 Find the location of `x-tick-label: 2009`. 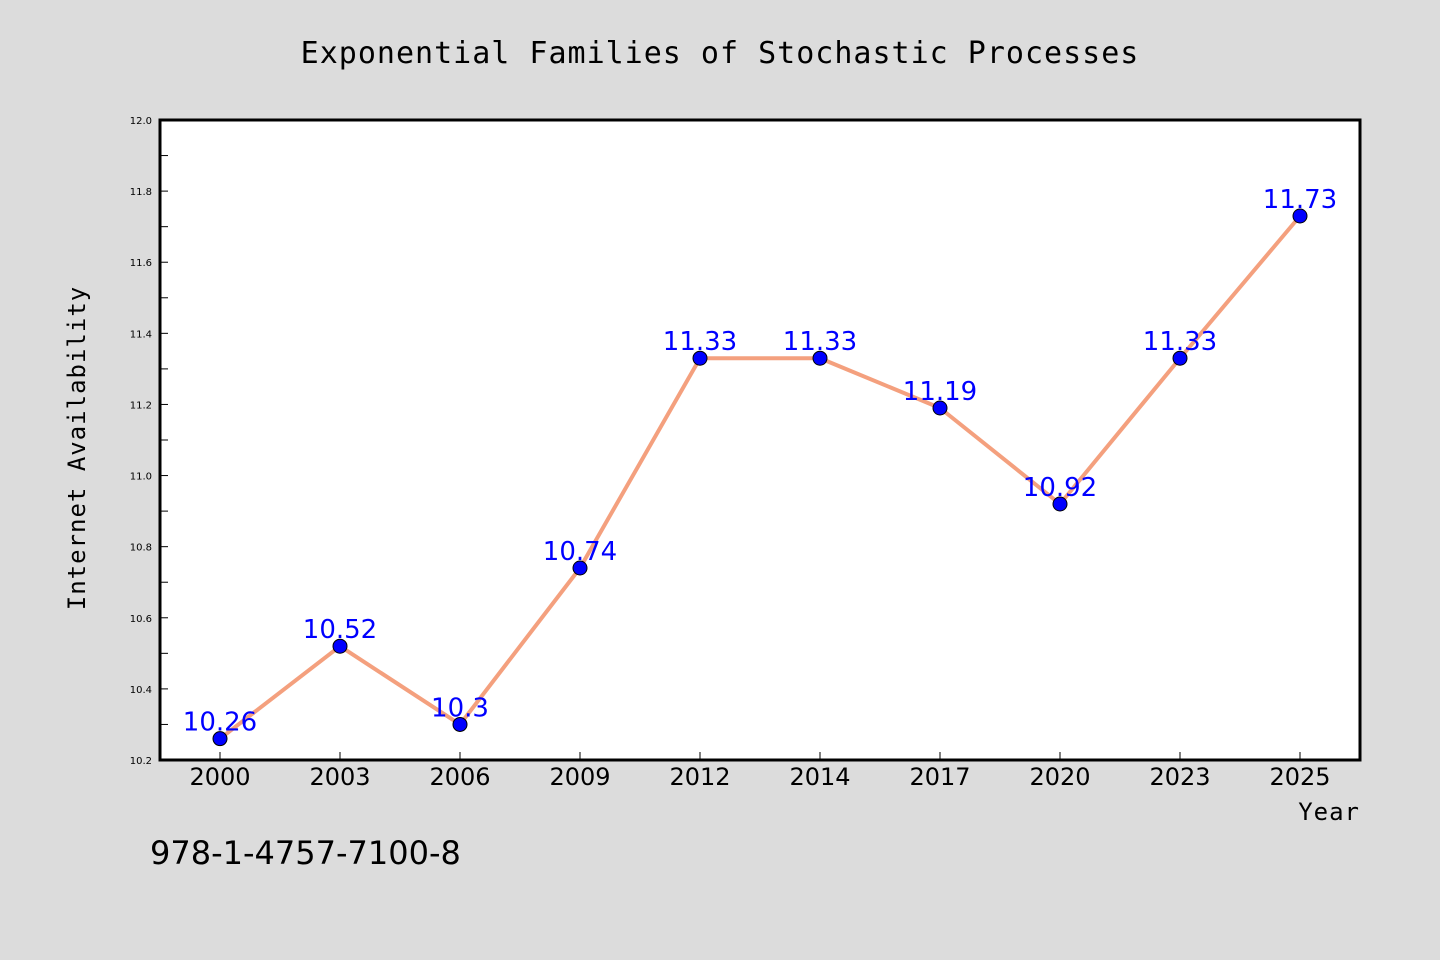

x-tick-label: 2009 is located at coordinates (579, 777).